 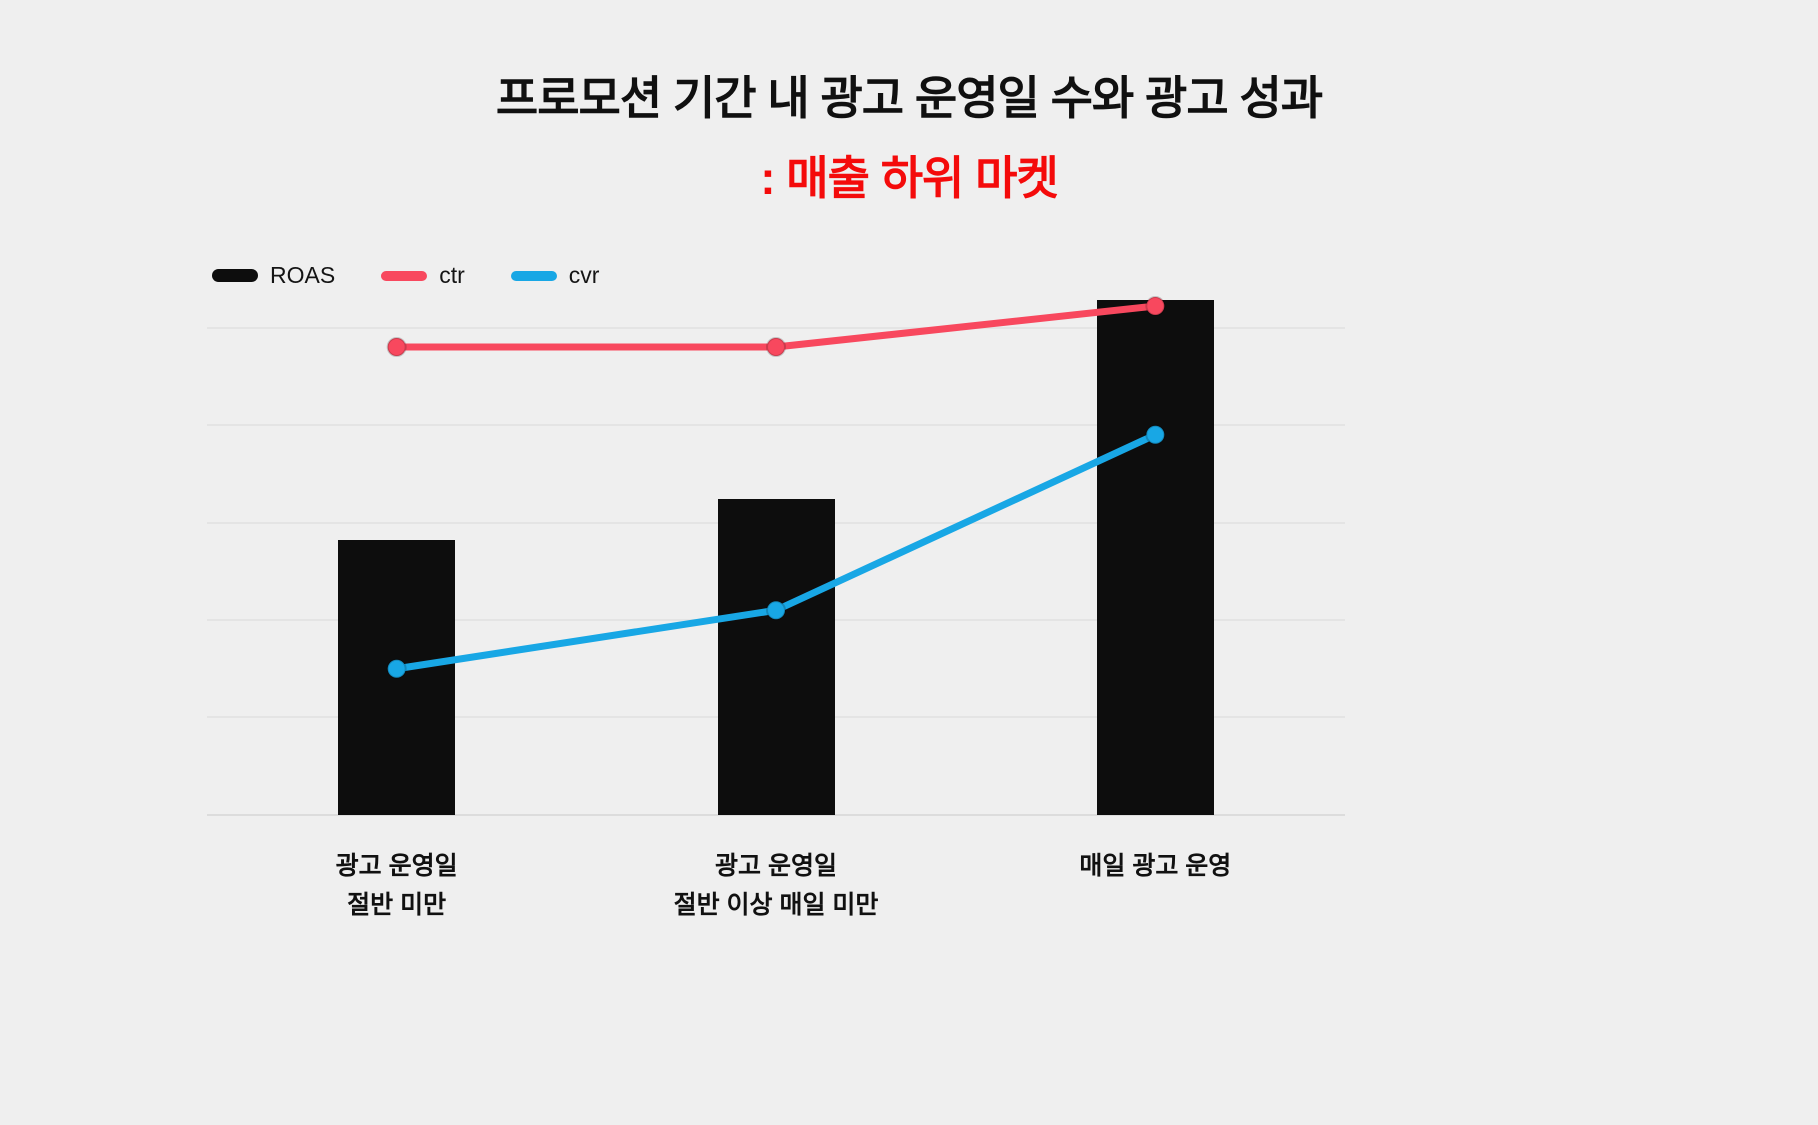 I want to click on x-axis-label-line: 절반 미만, so click(x=397, y=904).